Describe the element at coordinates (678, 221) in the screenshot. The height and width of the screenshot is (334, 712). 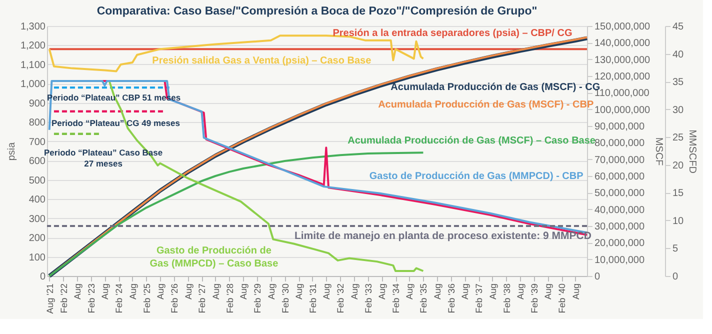
I see `y3-tick-label: 10` at that location.